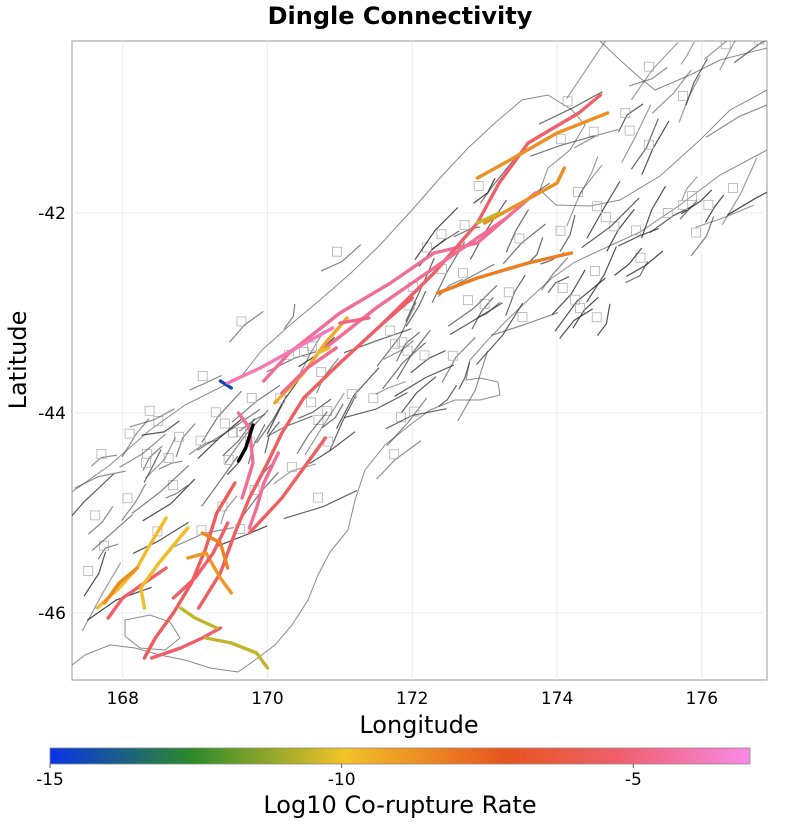 This screenshot has width=800, height=828. I want to click on x-tick-label: 174, so click(557, 699).